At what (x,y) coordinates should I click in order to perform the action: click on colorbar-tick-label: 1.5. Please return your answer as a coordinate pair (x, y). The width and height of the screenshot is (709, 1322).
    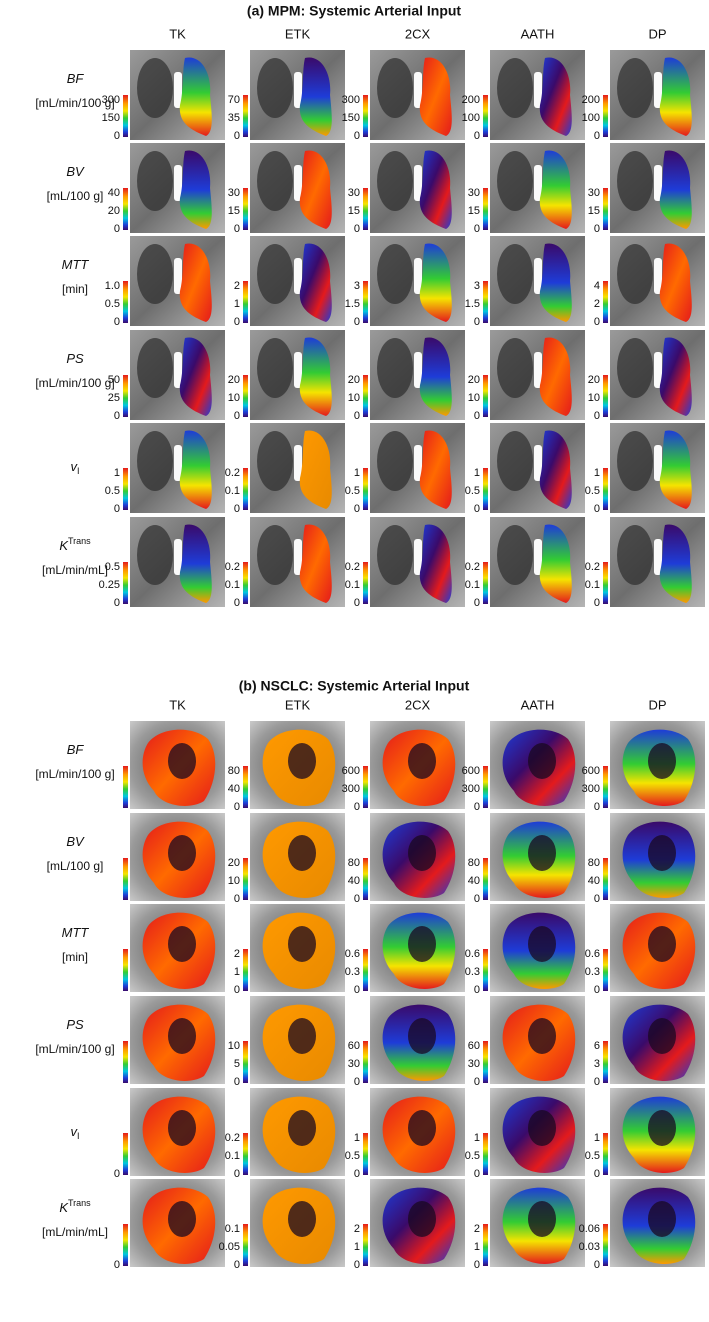
    Looking at the image, I should click on (352, 304).